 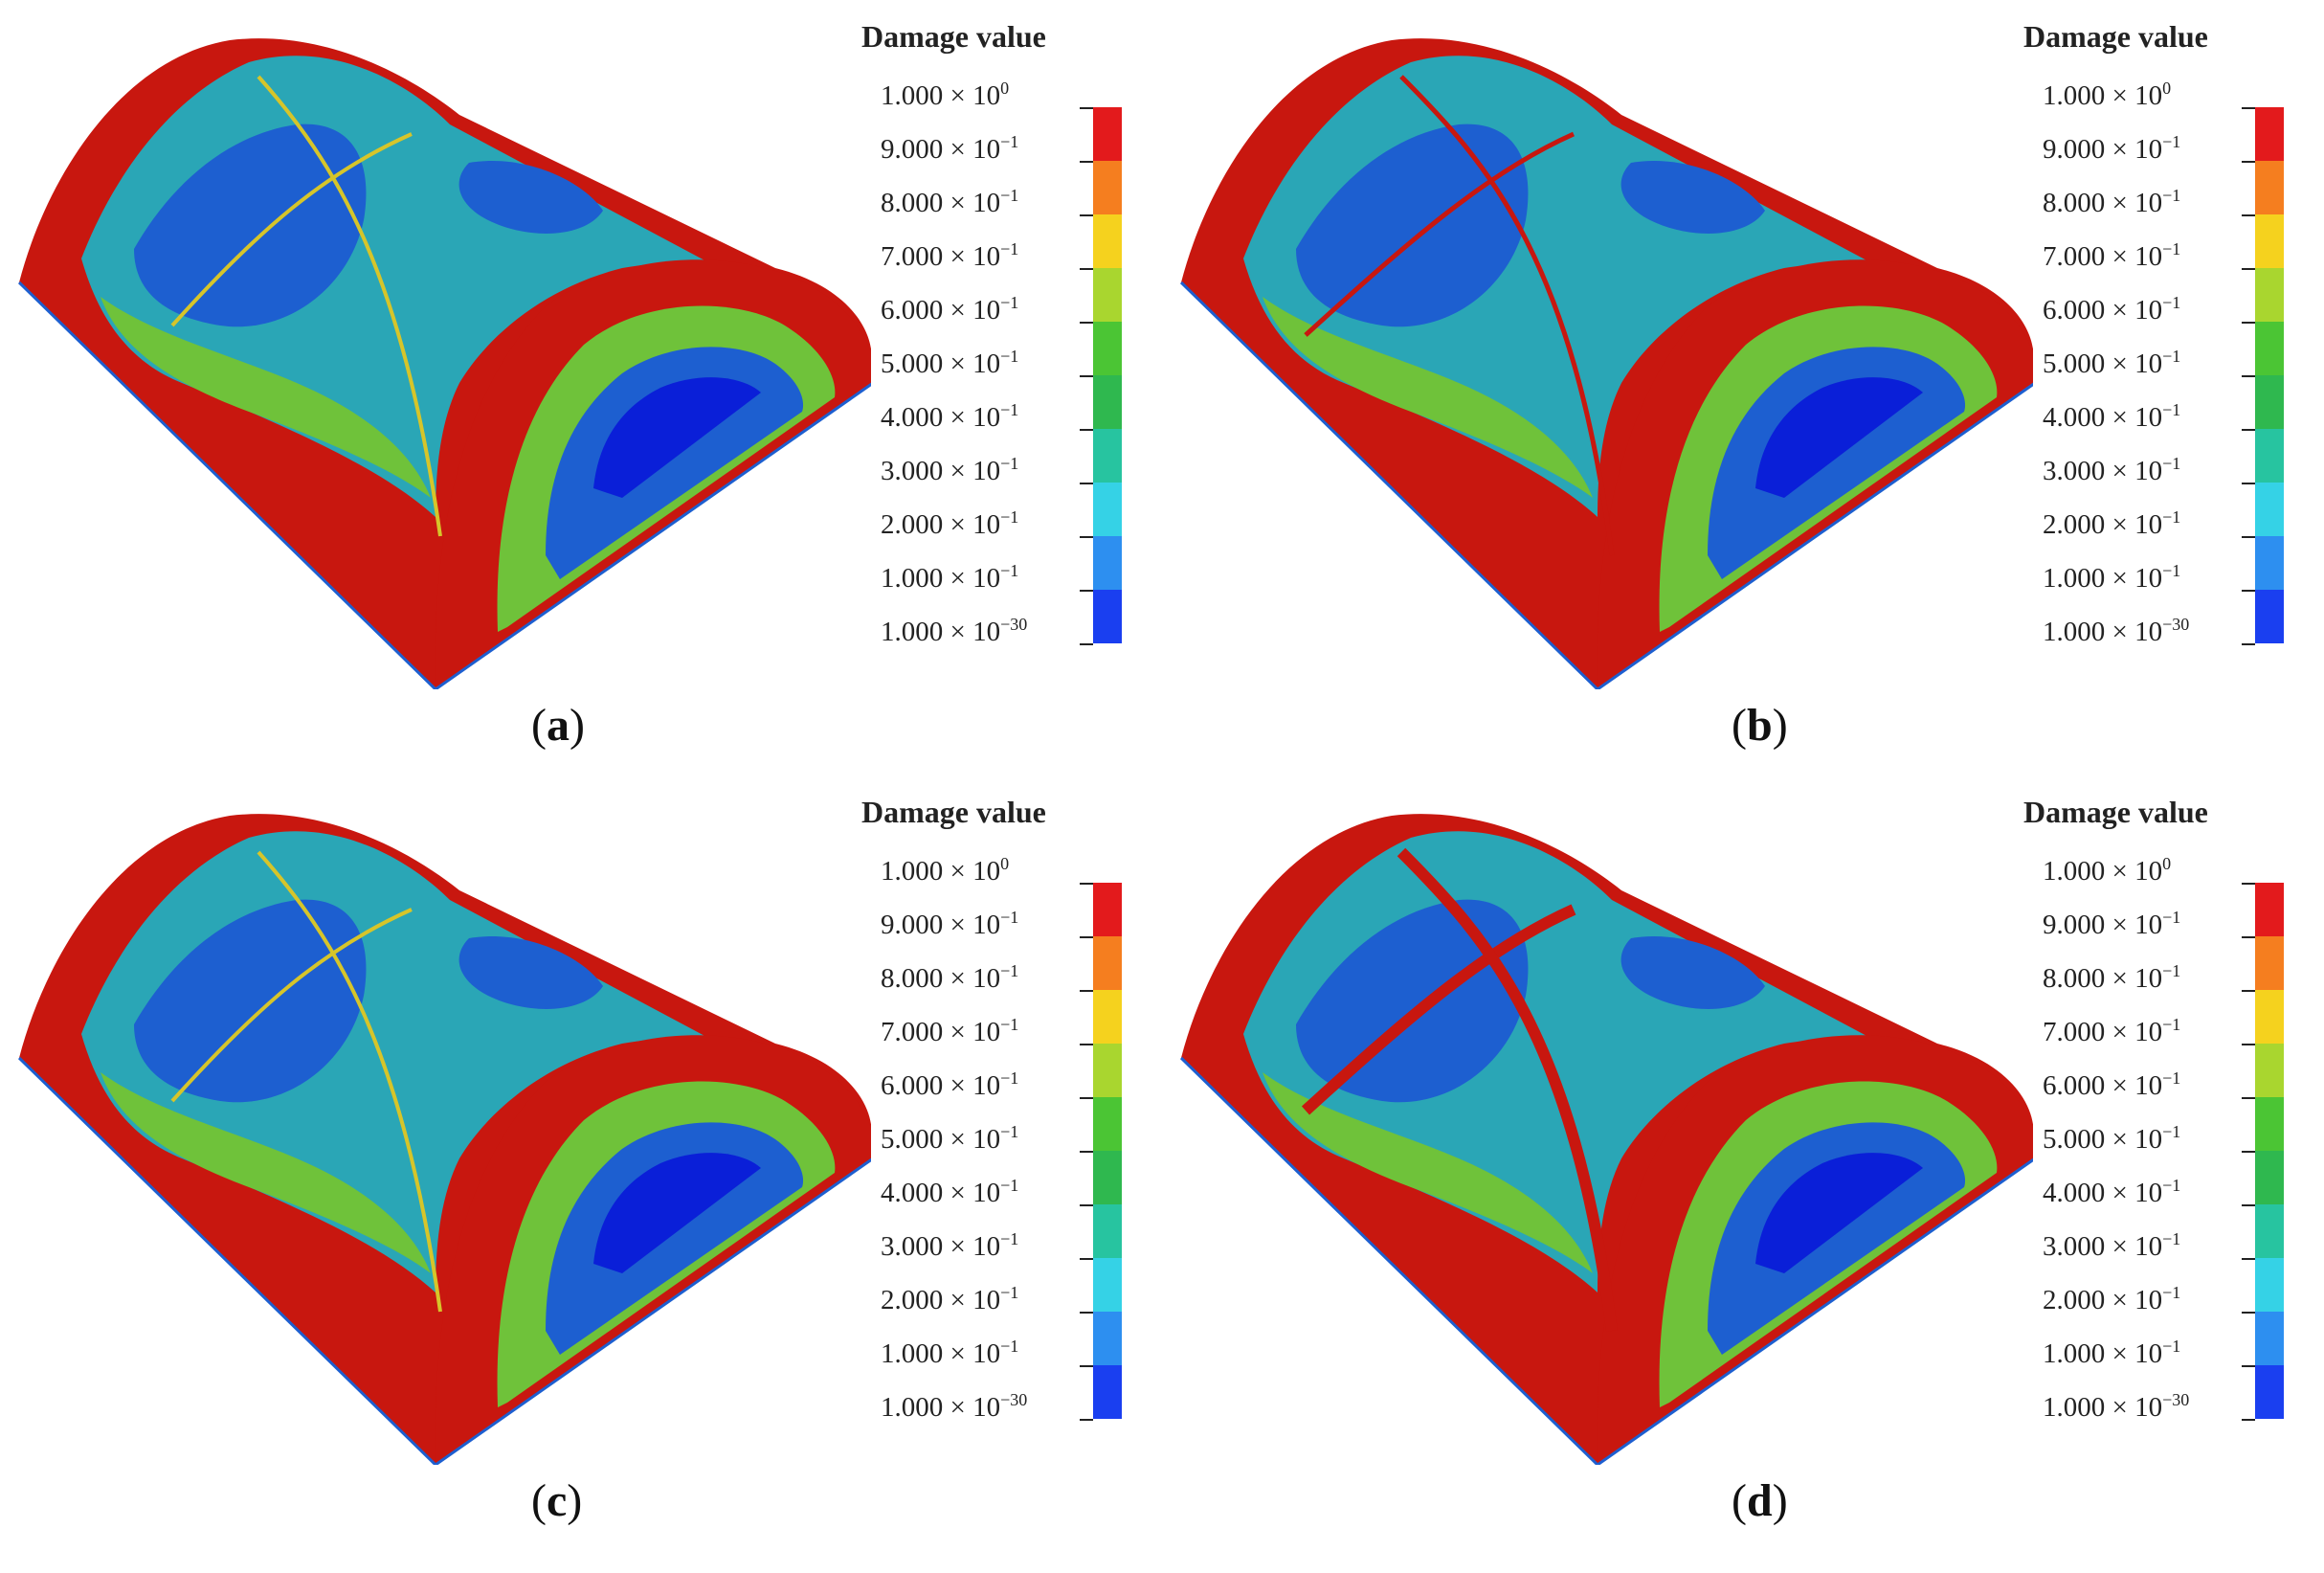 I want to click on legend-tick-label: 7.000 × 10⁻¹, so click(x=2112, y=1031).